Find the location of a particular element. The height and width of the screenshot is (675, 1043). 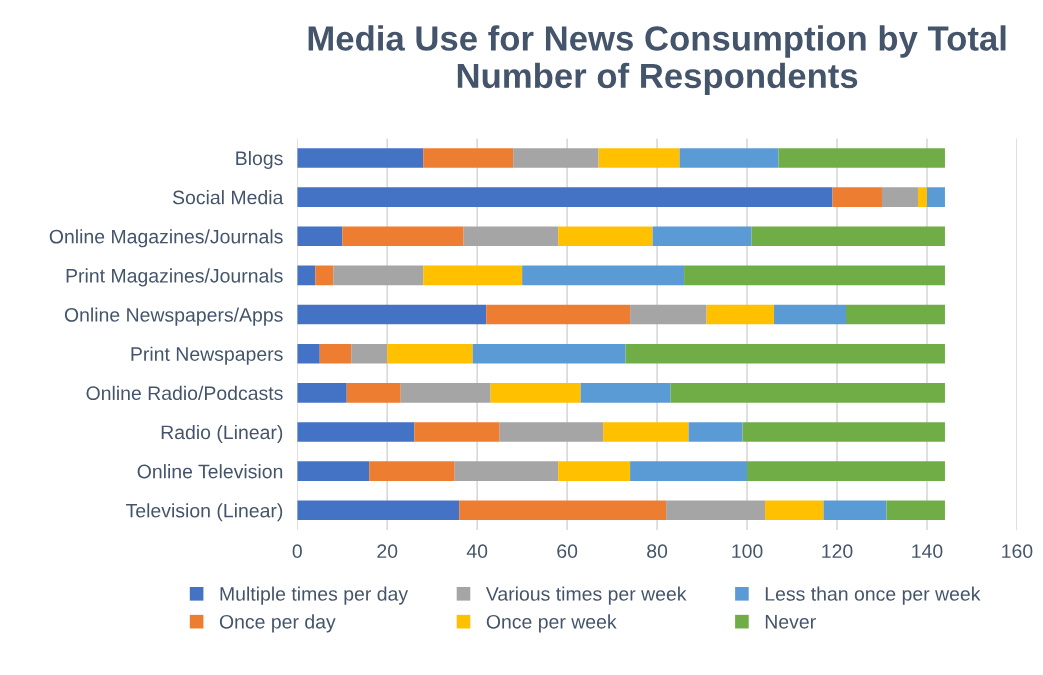

x-tick-label: 0 is located at coordinates (297, 551).